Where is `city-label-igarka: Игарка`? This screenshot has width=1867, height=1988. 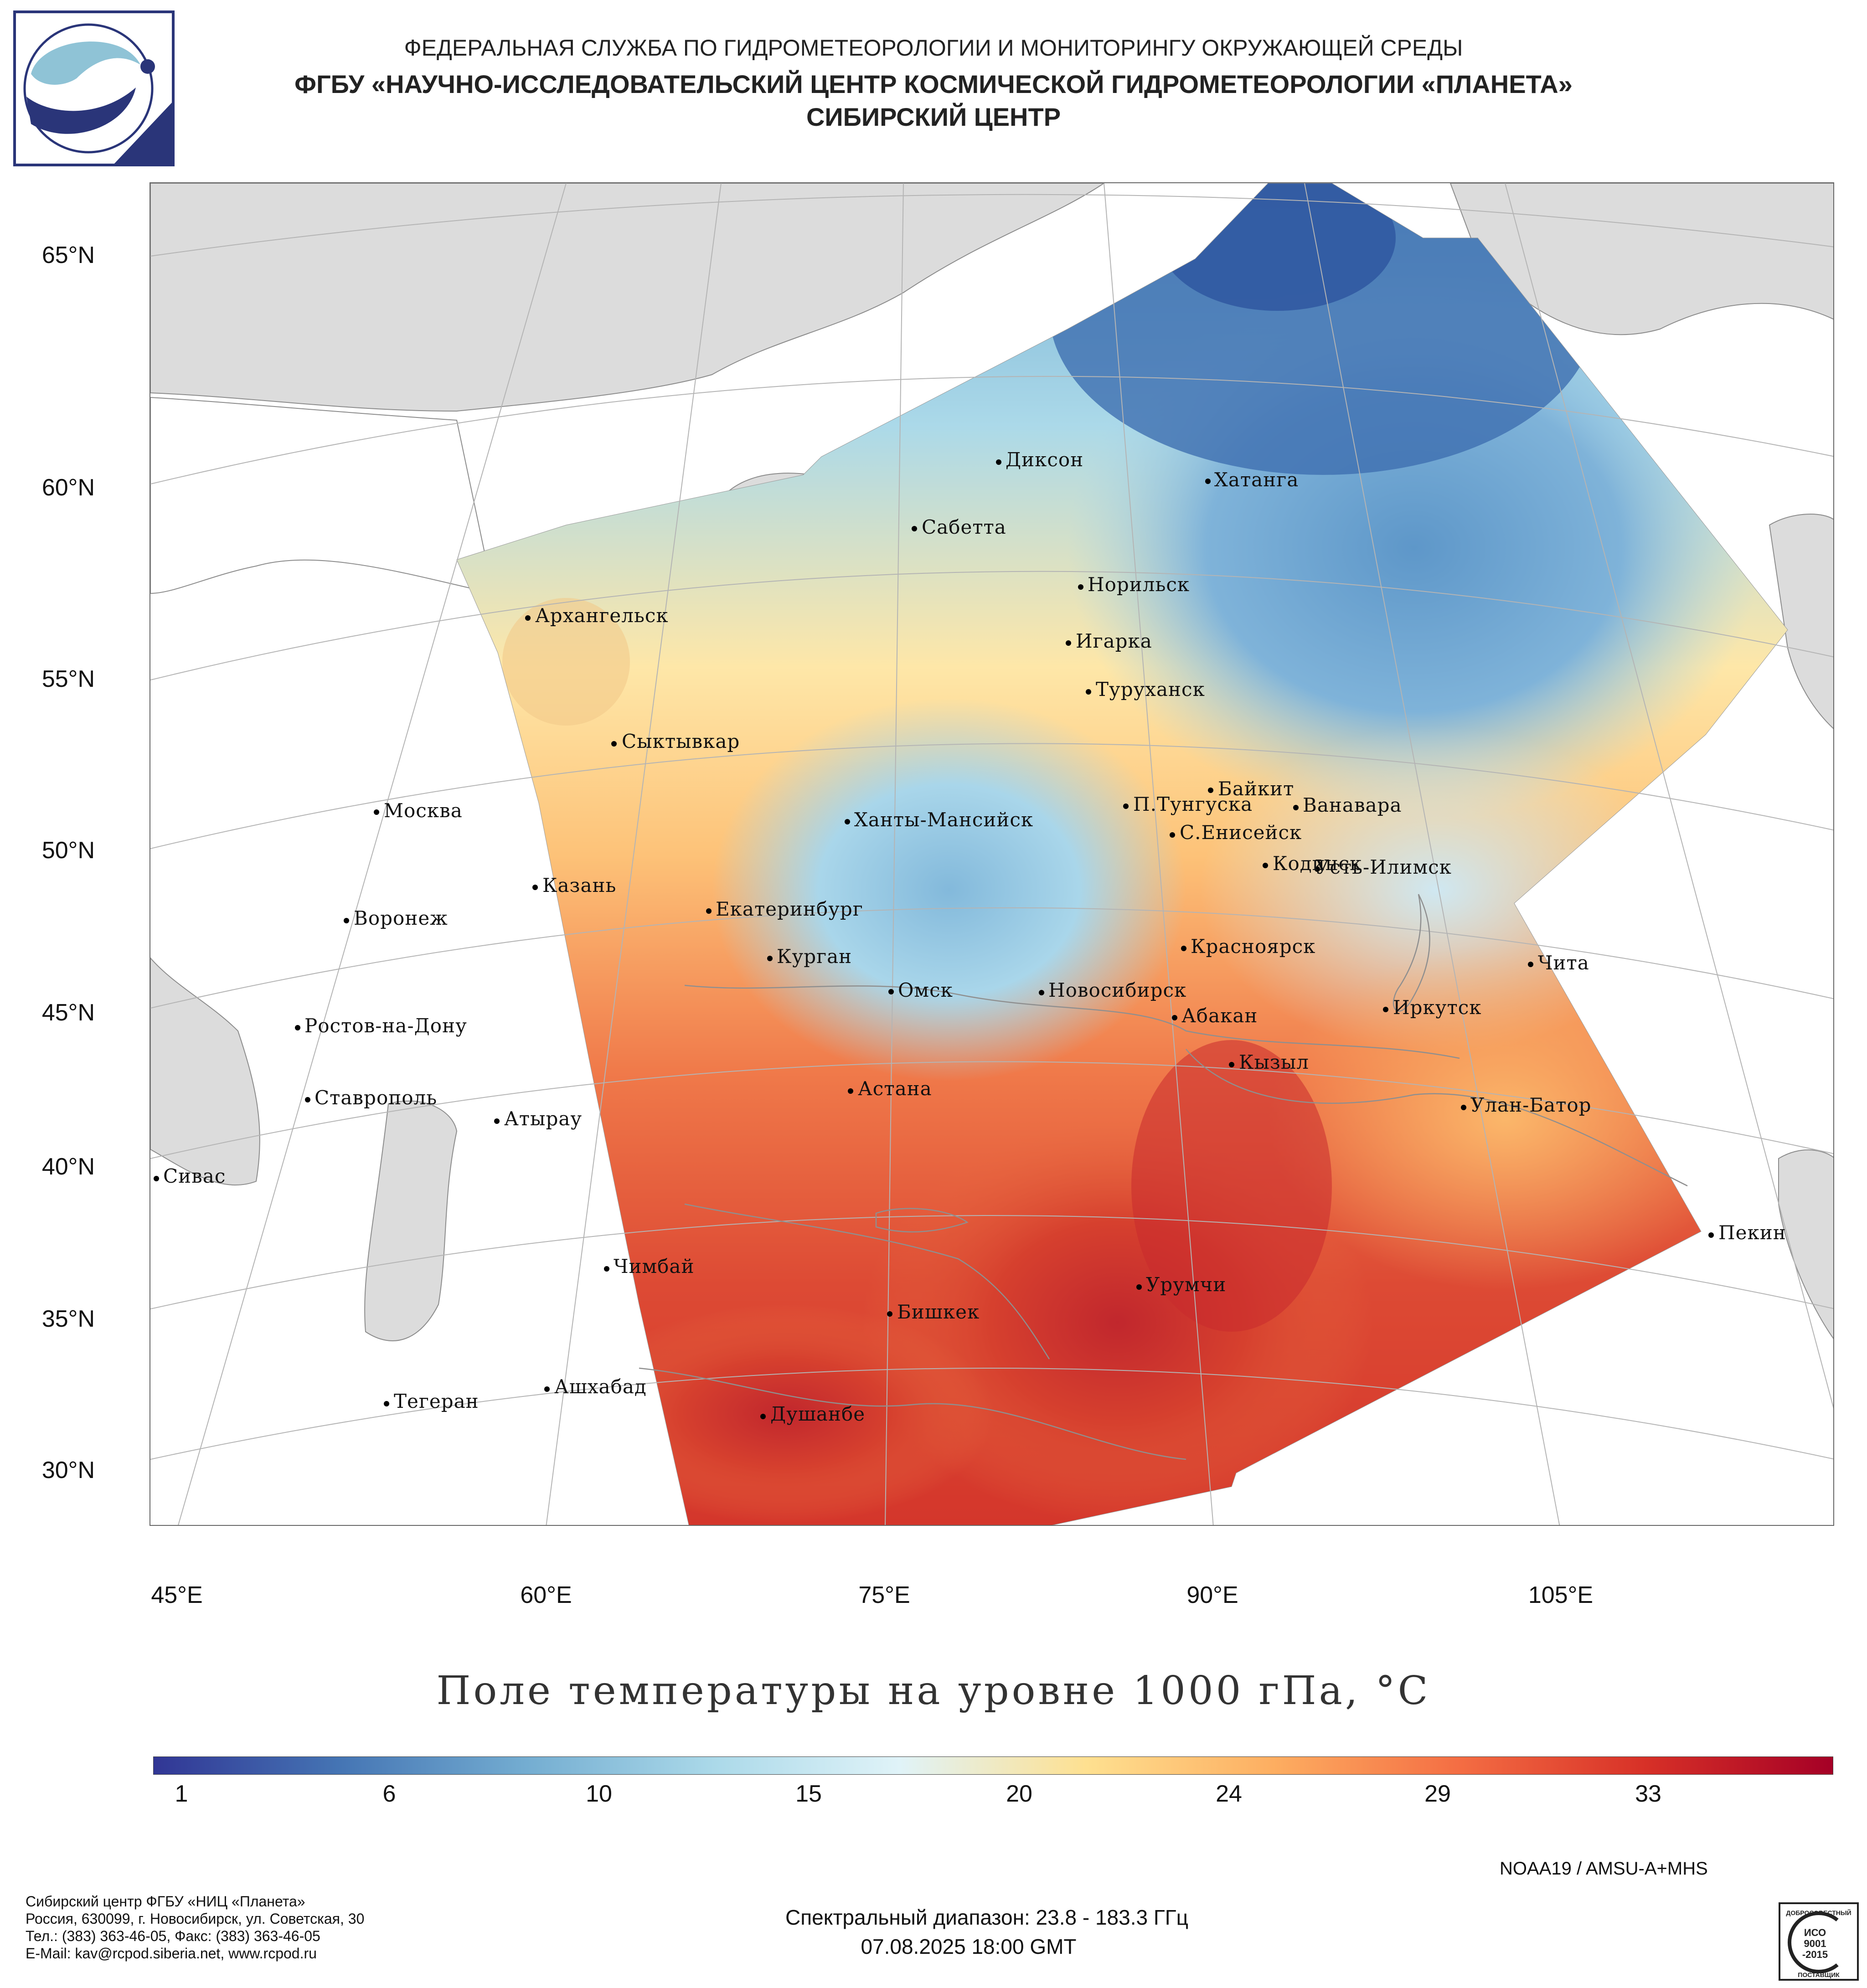 city-label-igarka: Игарка is located at coordinates (1114, 641).